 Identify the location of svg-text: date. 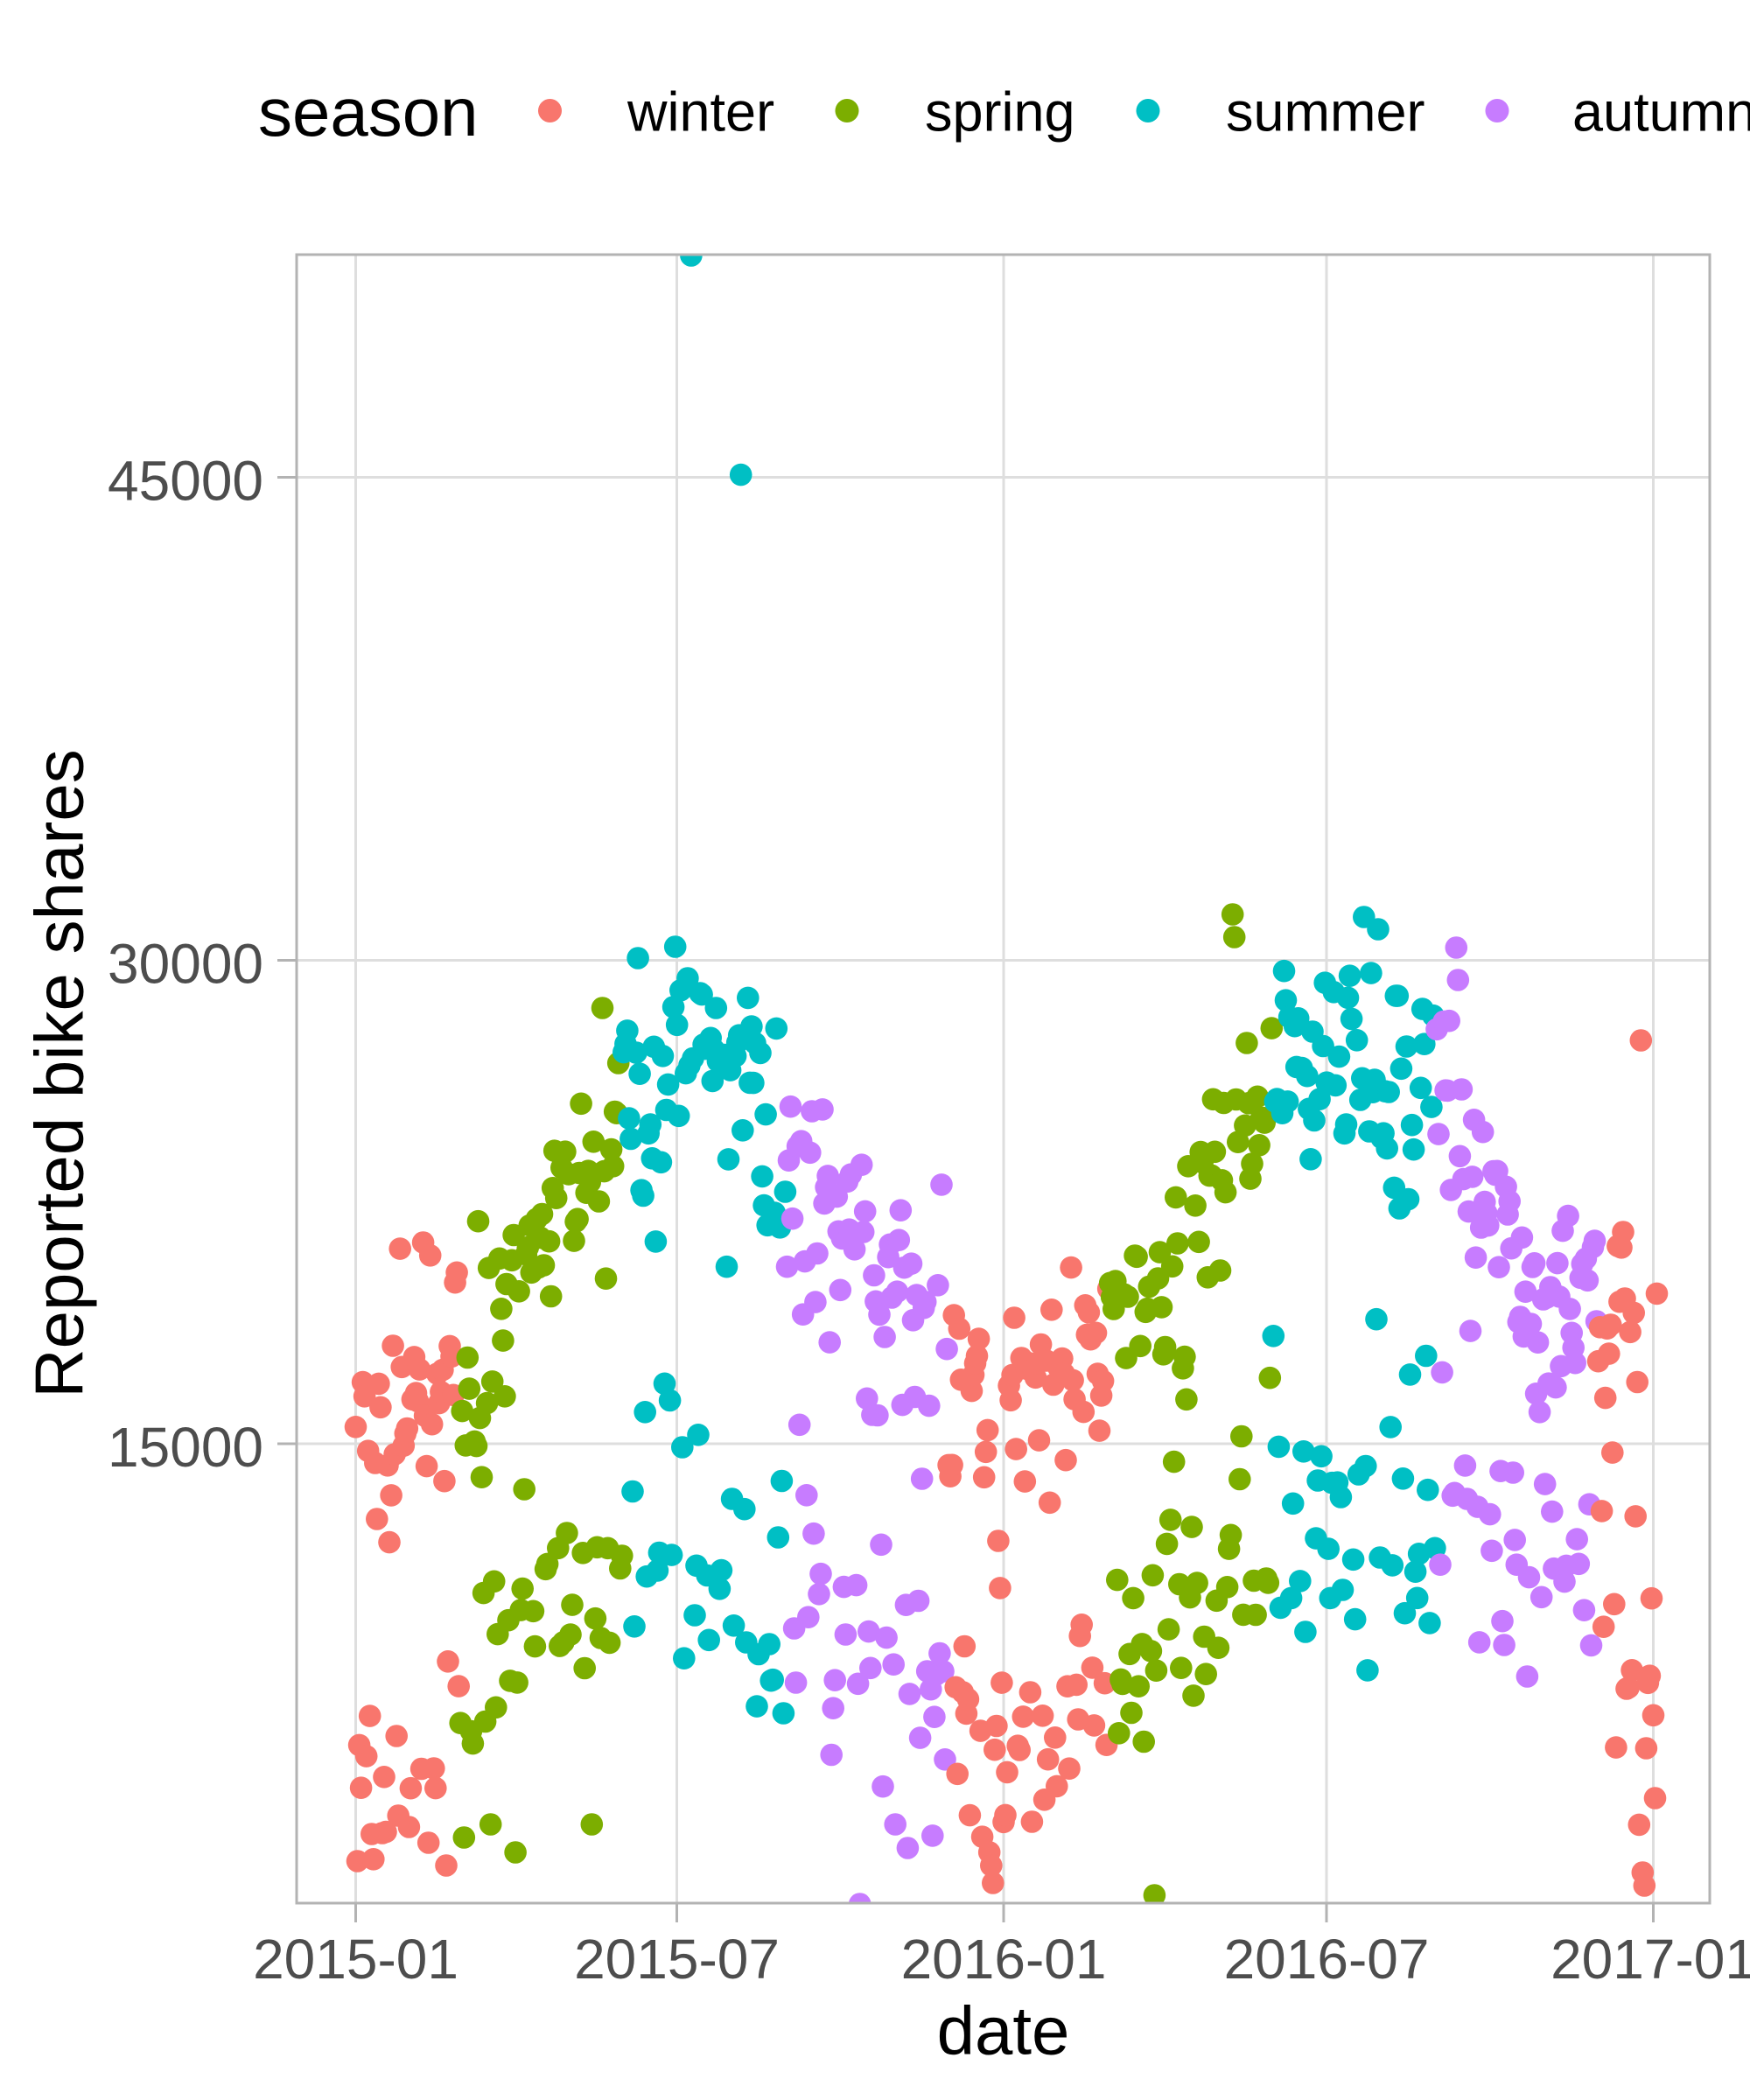
(1003, 2030).